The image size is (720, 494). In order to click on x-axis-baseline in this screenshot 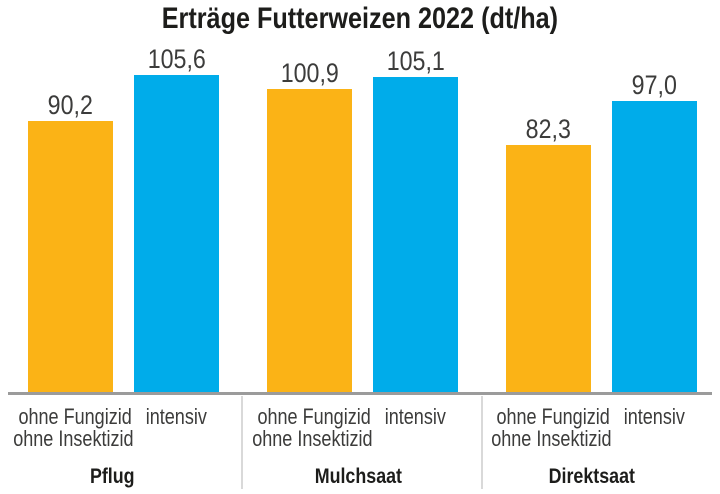, I will do `click(360, 393)`.